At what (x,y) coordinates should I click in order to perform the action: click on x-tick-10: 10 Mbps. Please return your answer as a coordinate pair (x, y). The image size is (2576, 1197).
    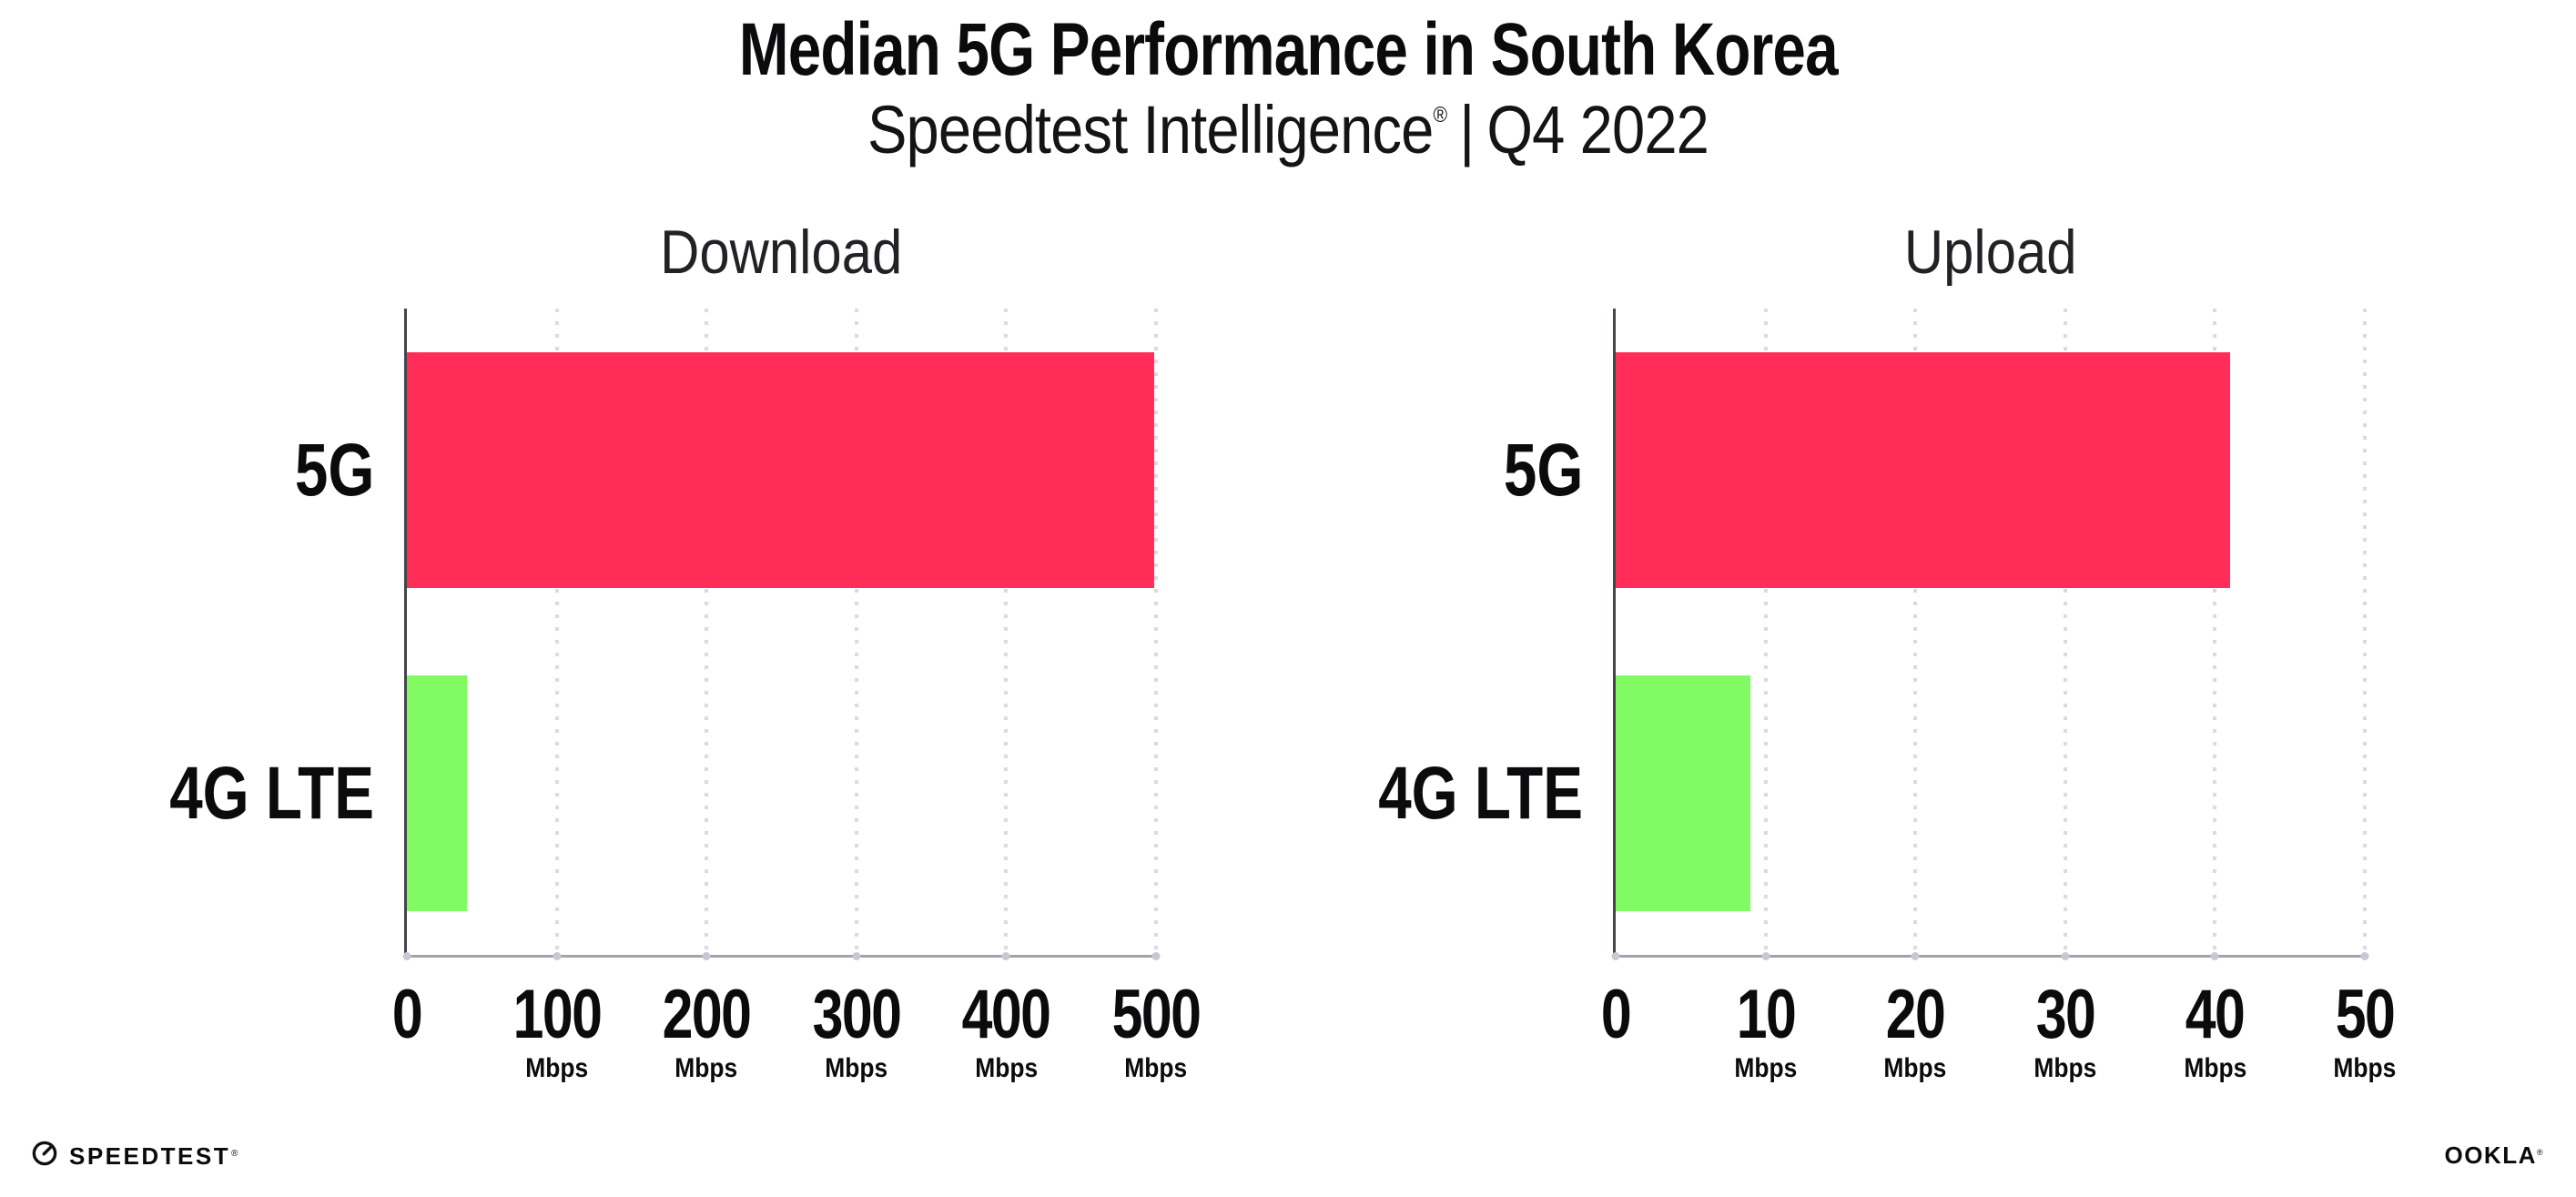
    Looking at the image, I should click on (1765, 1030).